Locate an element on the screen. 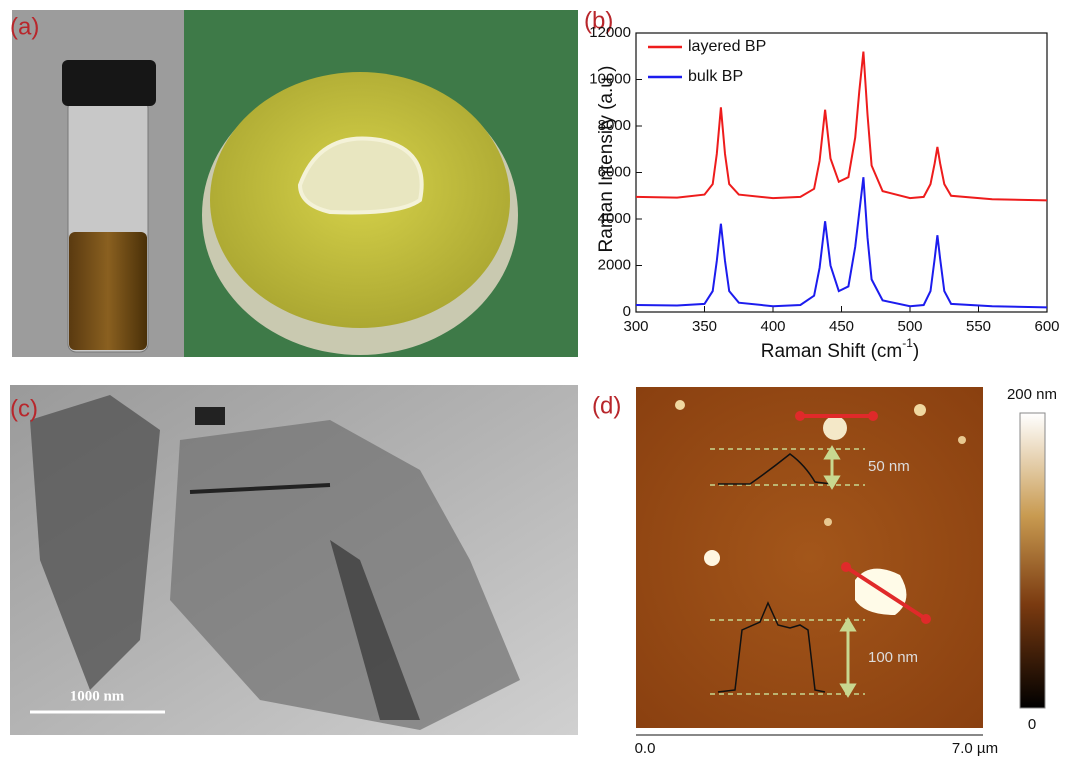 The width and height of the screenshot is (1067, 761). x-tick-label: 500 is located at coordinates (909, 326).